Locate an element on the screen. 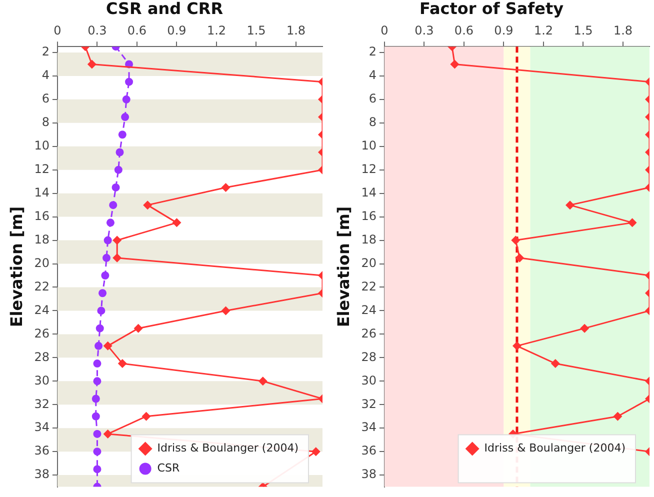 Image resolution: width=654 pixels, height=497 pixels. chart-title: Factor of Safety is located at coordinates (491, 9).